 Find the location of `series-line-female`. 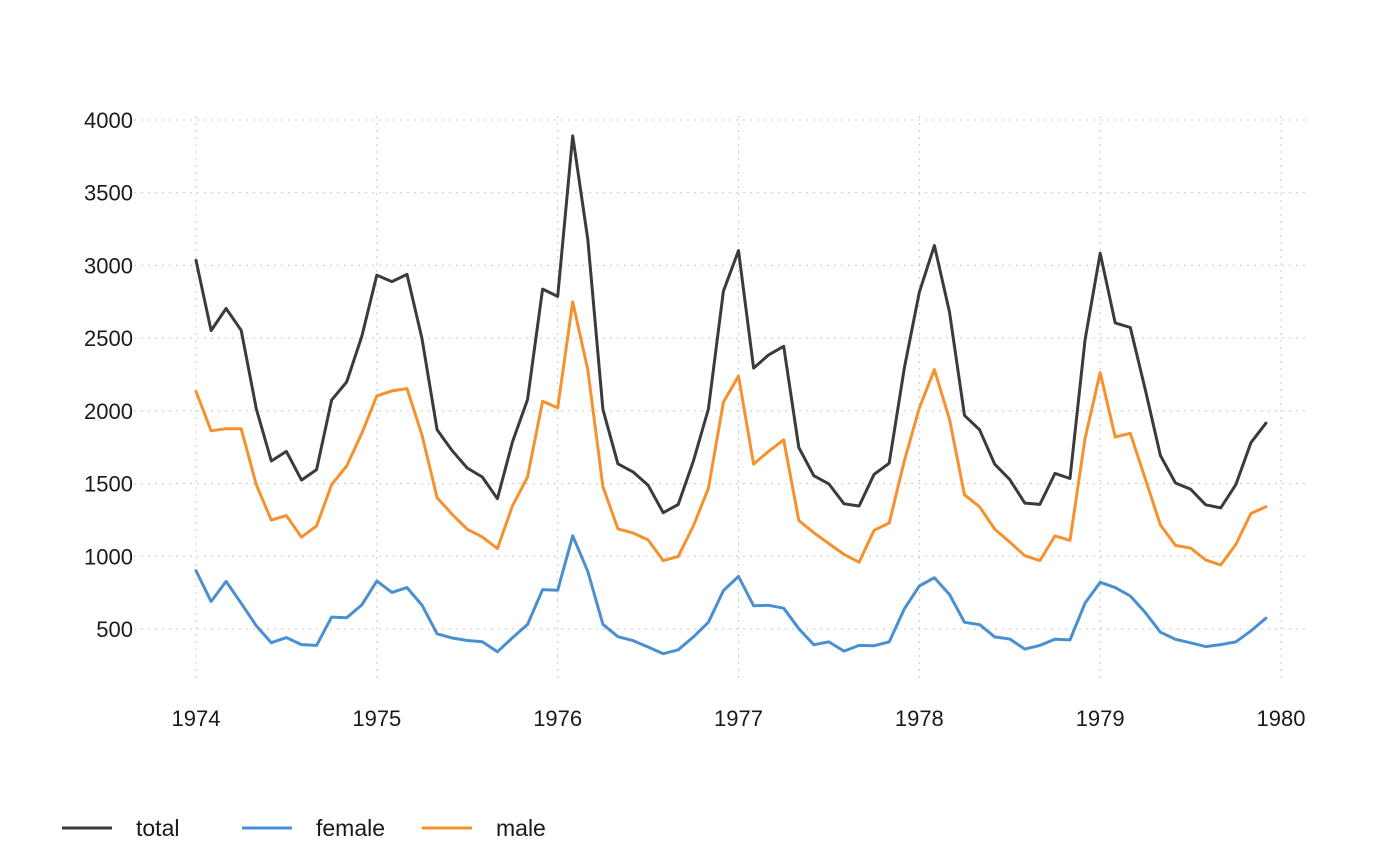

series-line-female is located at coordinates (731, 595).